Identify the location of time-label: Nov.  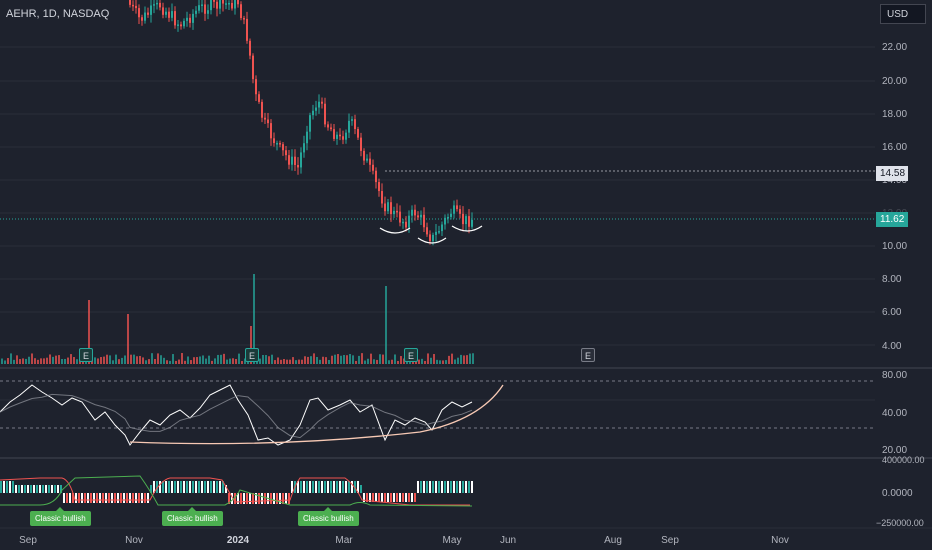
(134, 540).